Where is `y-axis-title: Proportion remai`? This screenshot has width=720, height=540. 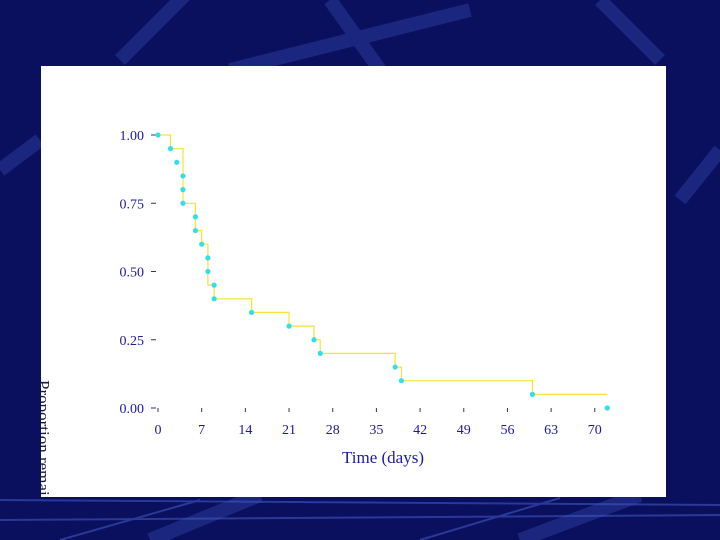 y-axis-title: Proportion remai is located at coordinates (47, 438).